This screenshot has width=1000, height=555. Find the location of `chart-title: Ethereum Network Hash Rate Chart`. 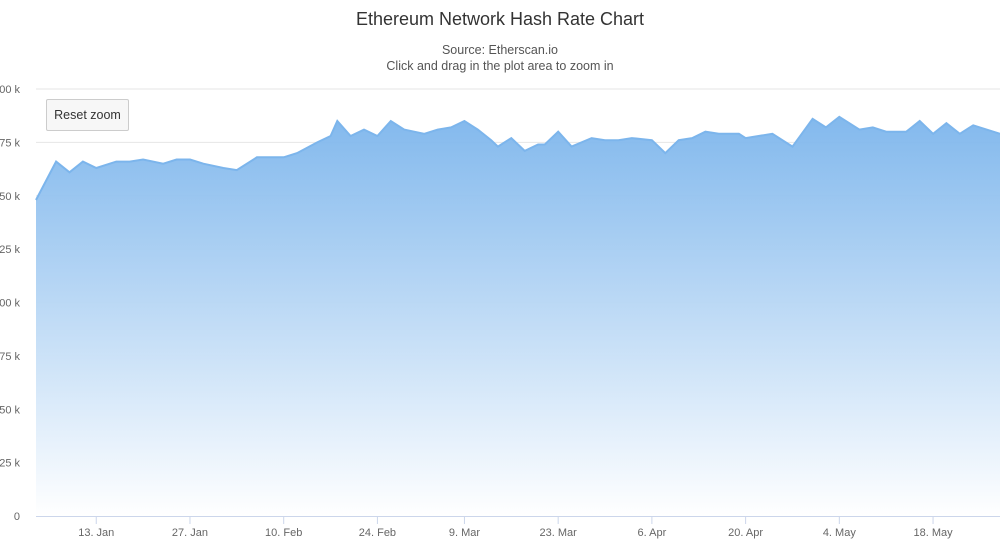

chart-title: Ethereum Network Hash Rate Chart is located at coordinates (500, 19).